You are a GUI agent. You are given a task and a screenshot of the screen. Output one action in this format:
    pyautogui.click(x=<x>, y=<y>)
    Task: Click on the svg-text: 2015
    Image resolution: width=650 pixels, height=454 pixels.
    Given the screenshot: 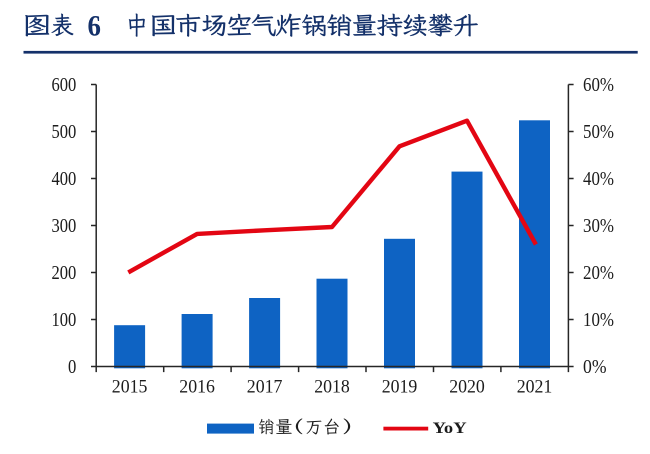 What is the action you would take?
    pyautogui.click(x=130, y=387)
    